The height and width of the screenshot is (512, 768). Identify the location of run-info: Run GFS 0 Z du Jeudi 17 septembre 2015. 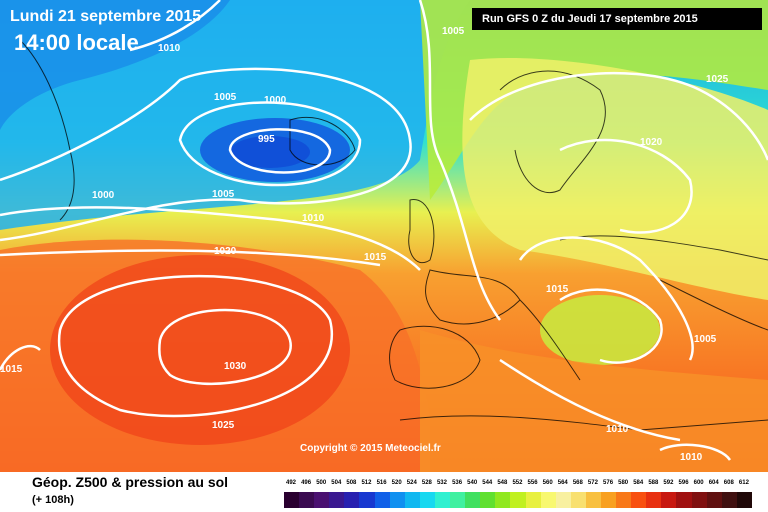
(617, 19).